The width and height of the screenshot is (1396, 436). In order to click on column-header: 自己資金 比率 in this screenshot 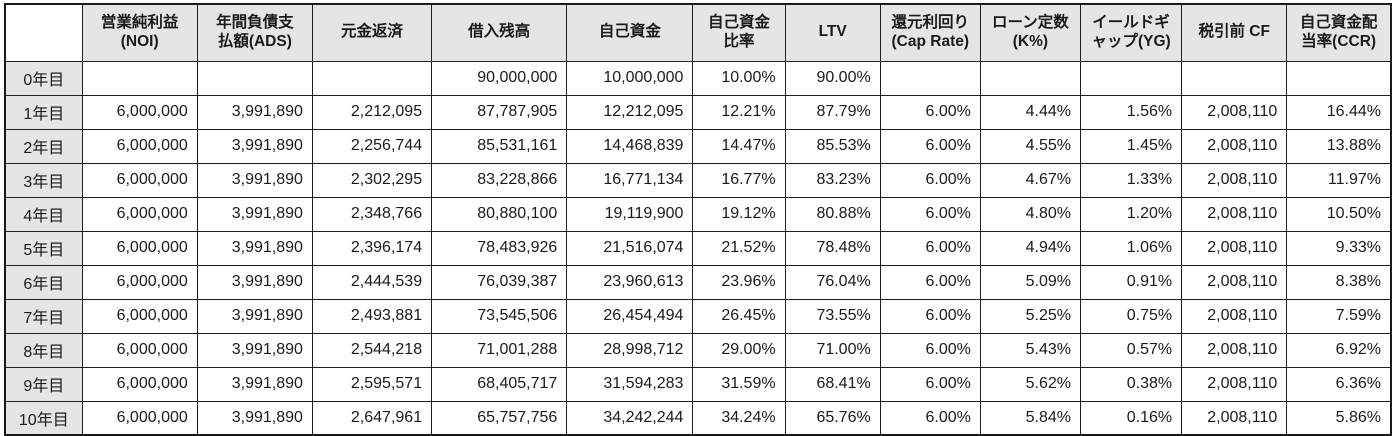, I will do `click(739, 32)`.